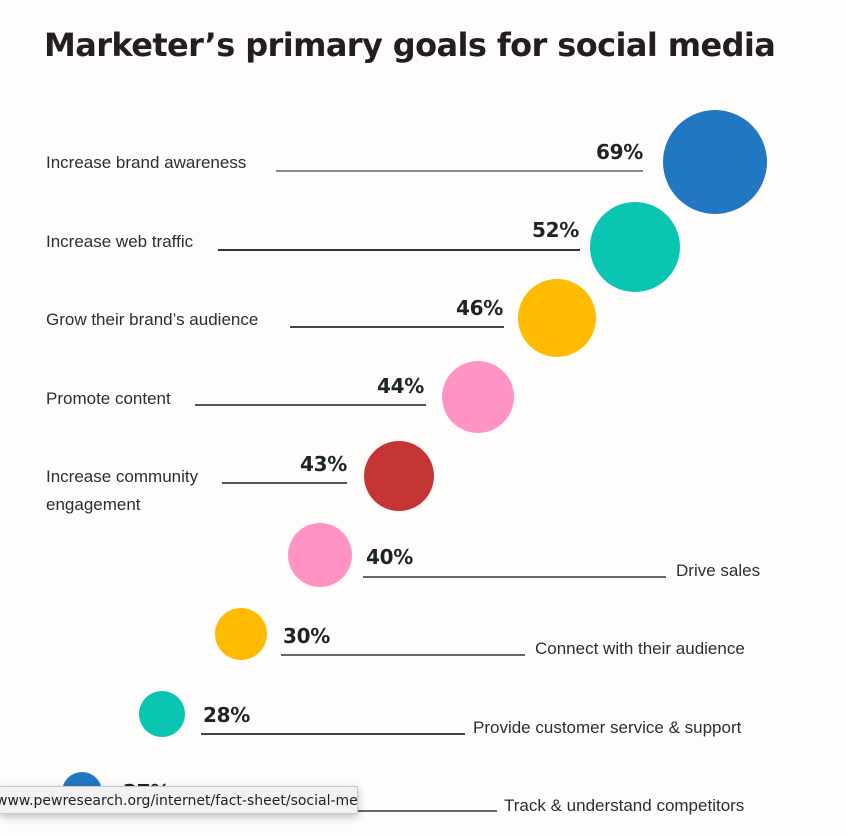 This screenshot has height=835, width=847. What do you see at coordinates (479, 308) in the screenshot?
I see `row-value: 46%` at bounding box center [479, 308].